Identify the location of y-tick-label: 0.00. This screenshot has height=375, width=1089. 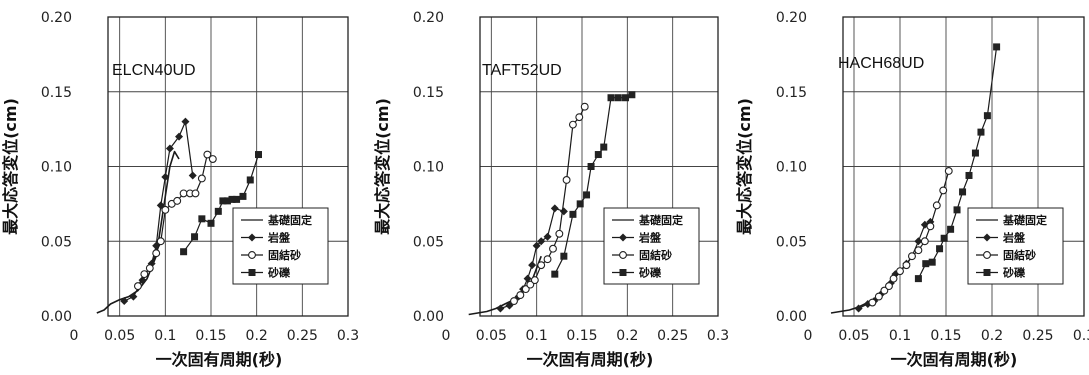
(791, 317).